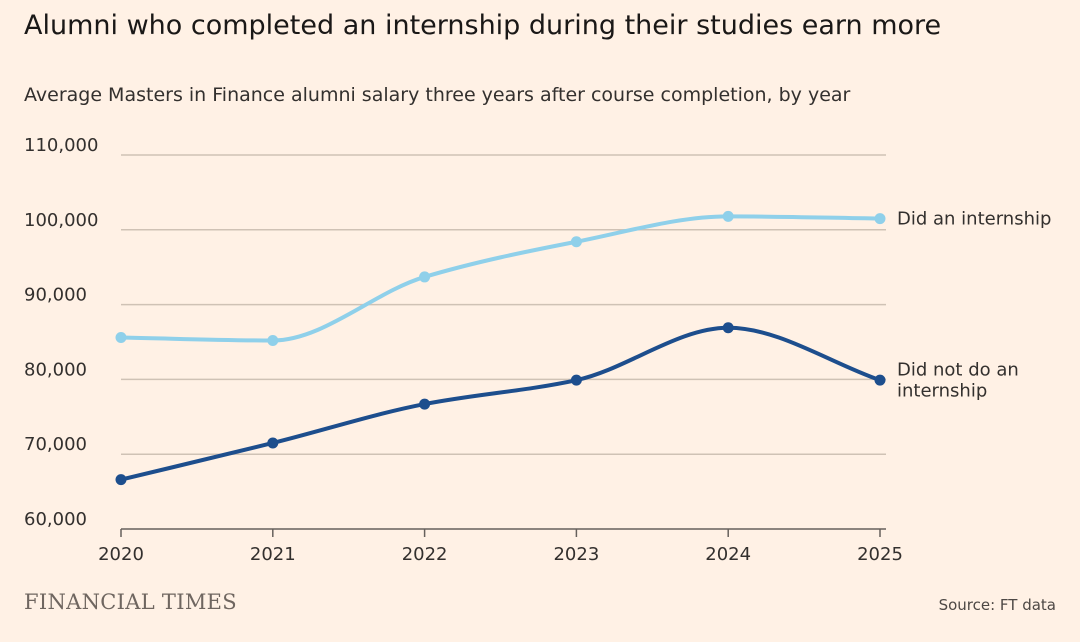 The height and width of the screenshot is (642, 1080). I want to click on x-axis-ticks: 2020 2021 2022 2023 2024 2025, so click(500, 547).